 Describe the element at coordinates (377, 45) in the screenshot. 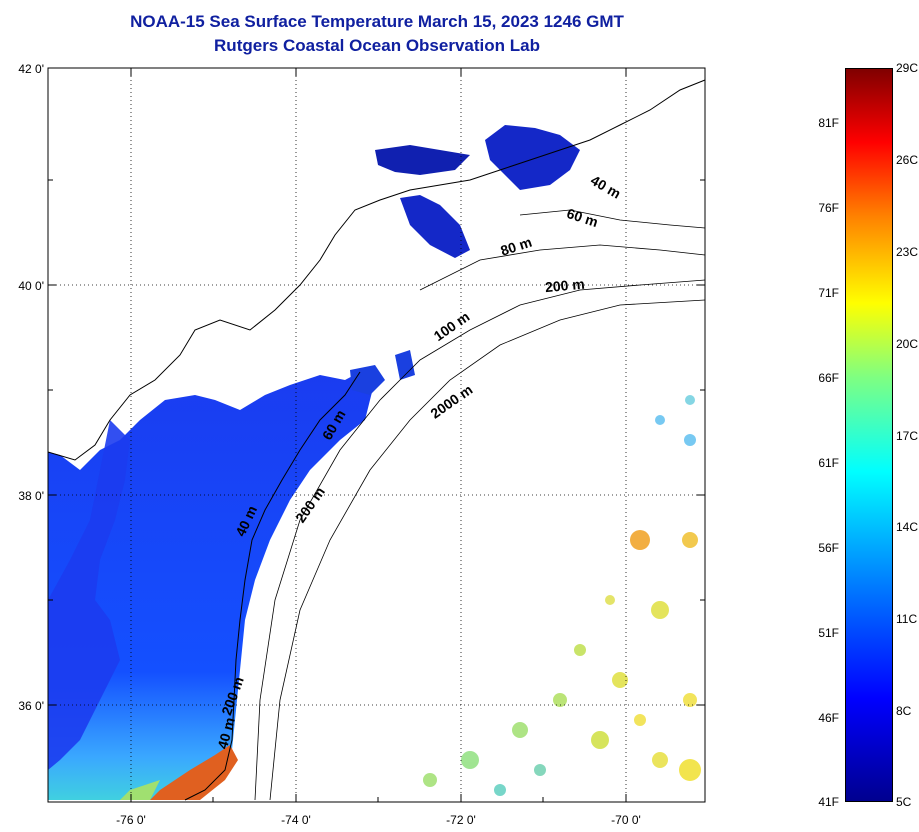

I see `map-subtitle: Rutgers Coastal Ocean Observation Lab` at that location.